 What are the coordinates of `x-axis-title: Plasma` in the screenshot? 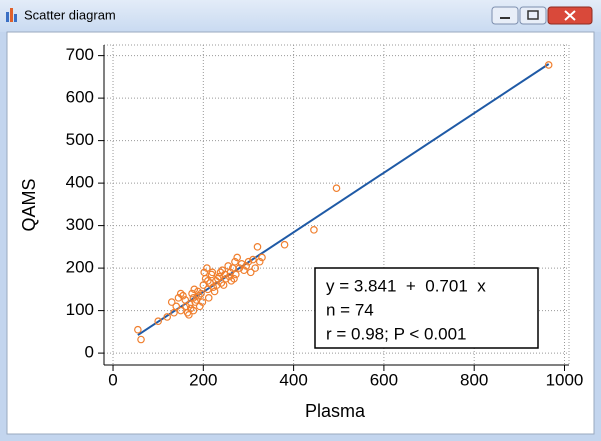 It's located at (335, 411).